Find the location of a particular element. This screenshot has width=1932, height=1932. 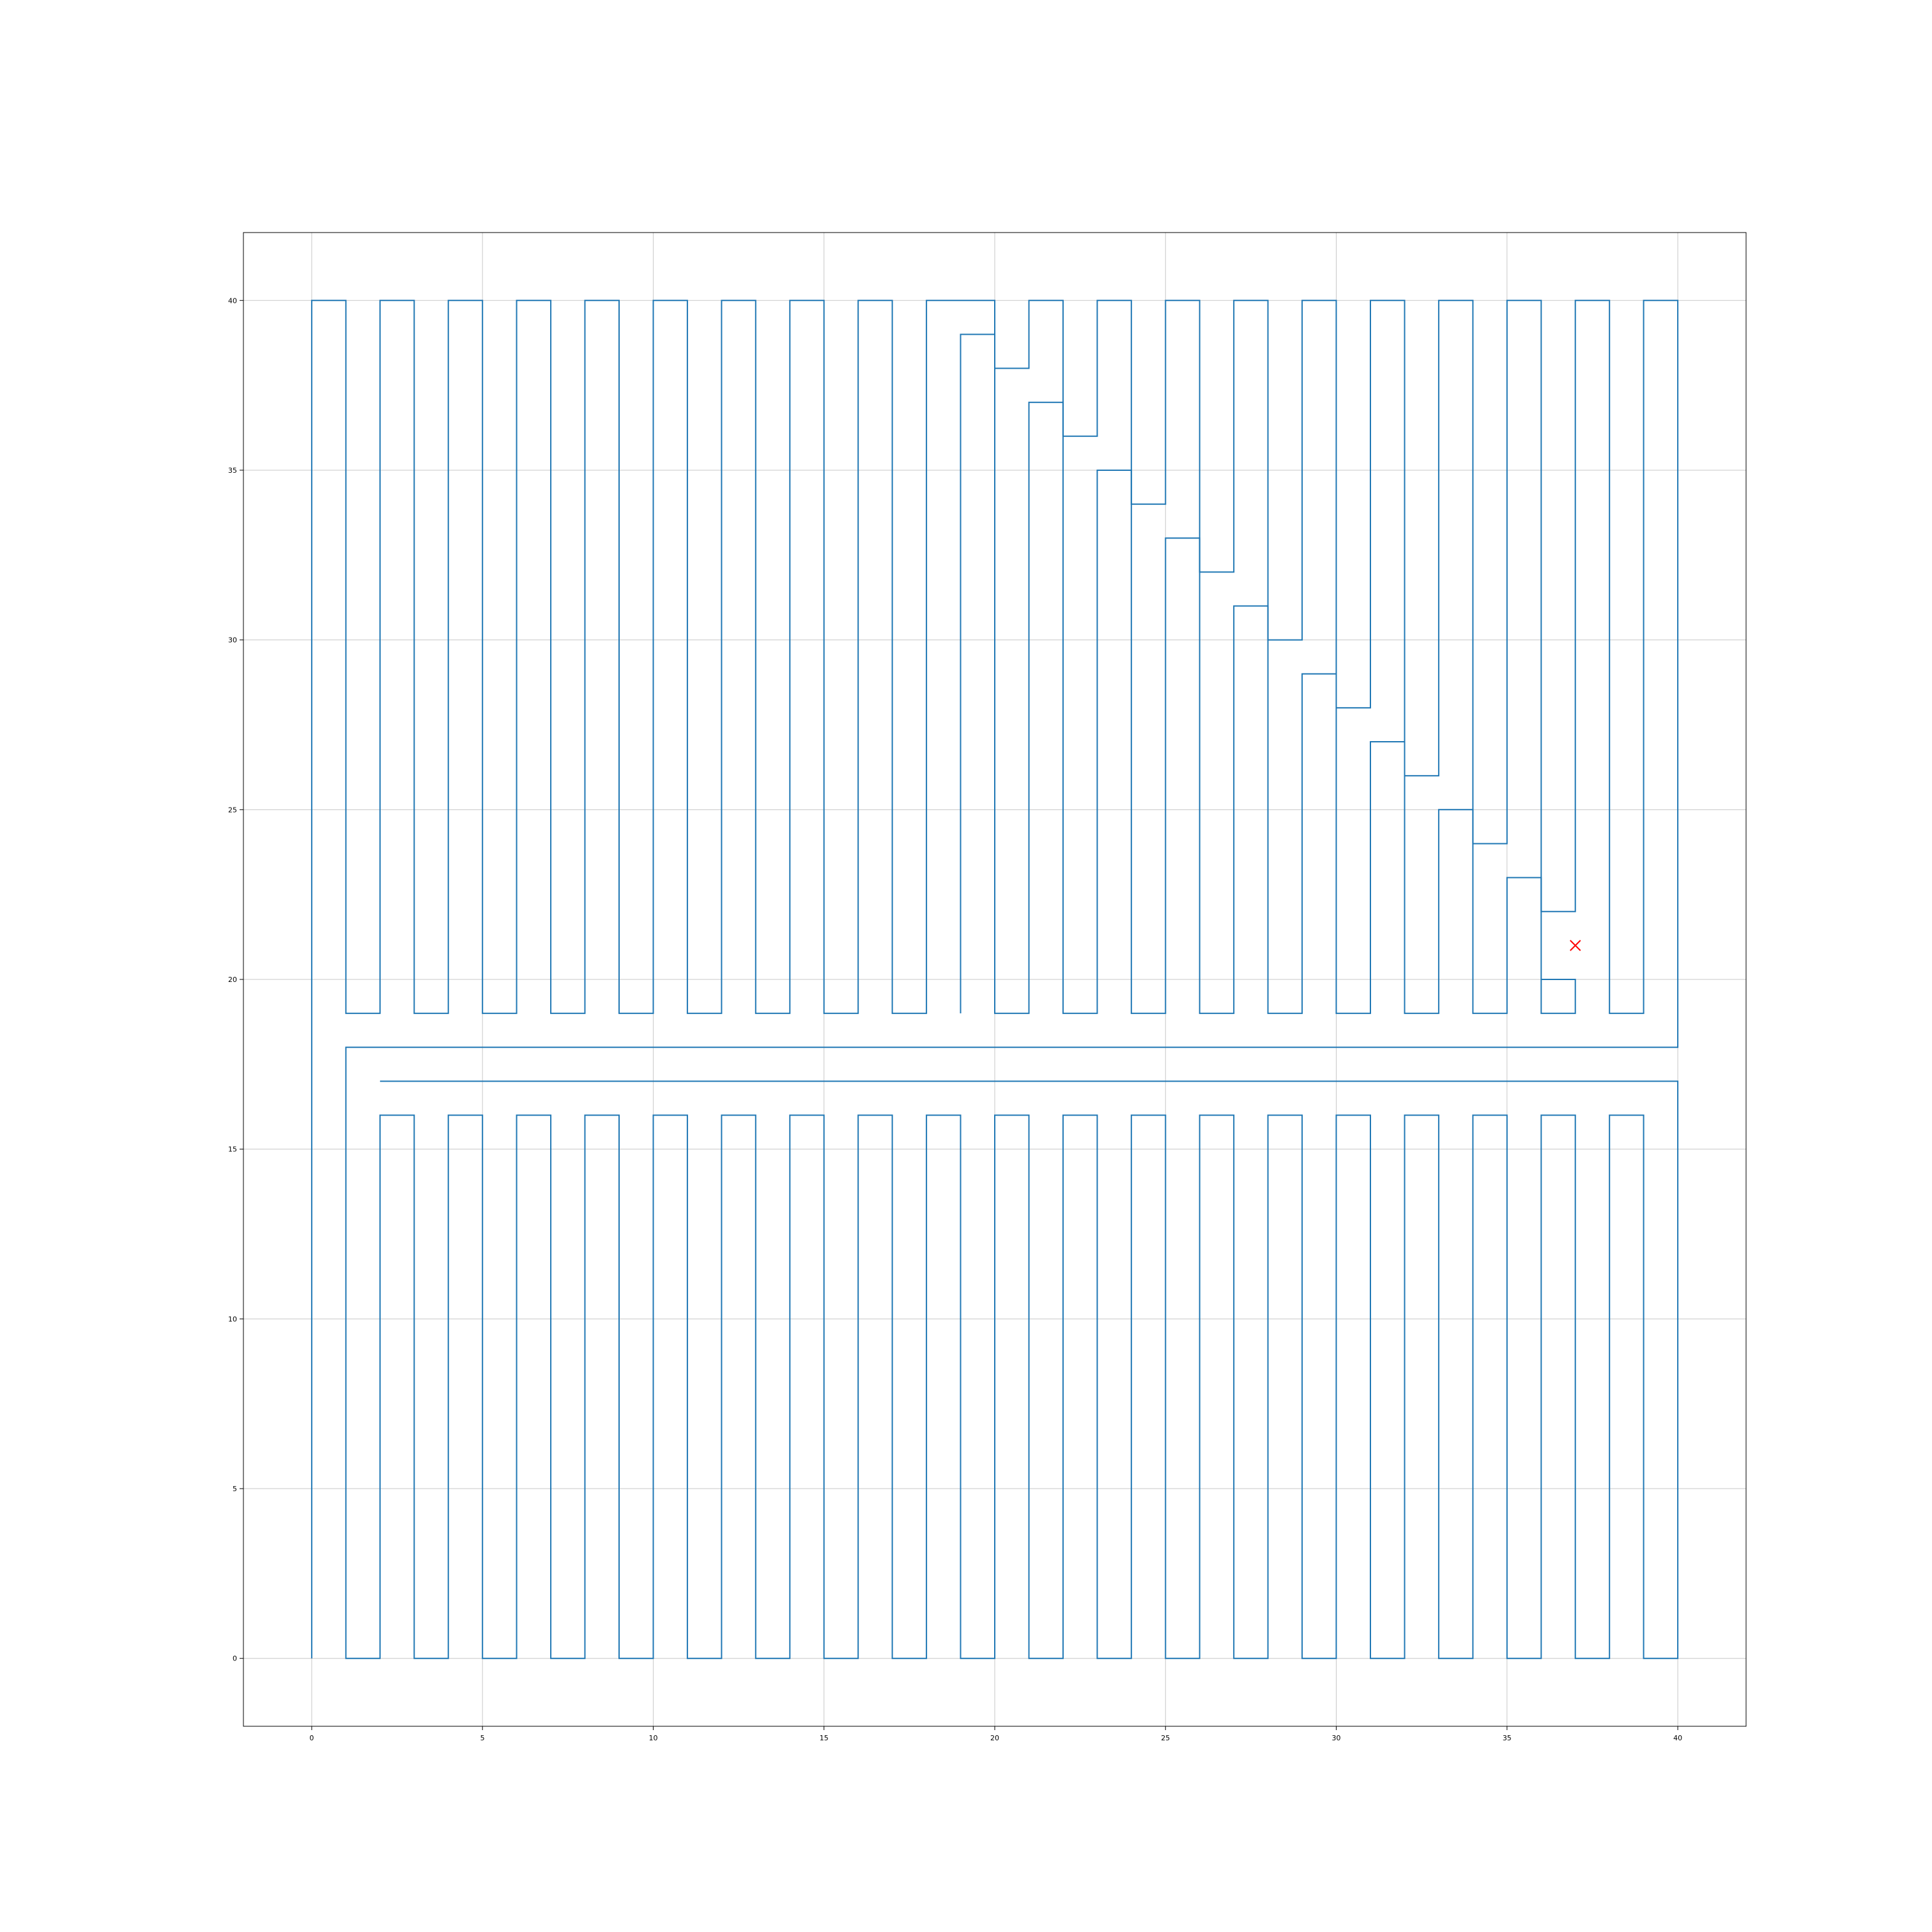

x-tick-label: 10 is located at coordinates (652, 1738).